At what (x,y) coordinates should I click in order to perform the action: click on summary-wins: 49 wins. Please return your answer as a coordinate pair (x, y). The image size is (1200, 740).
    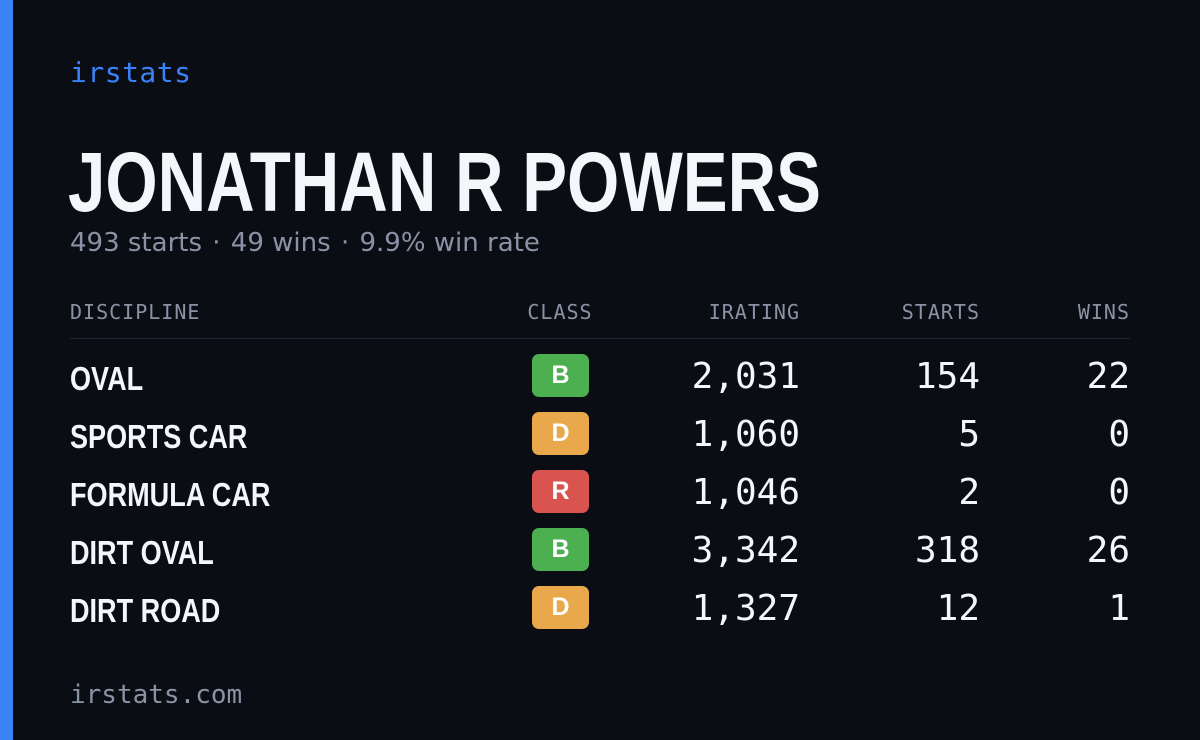
    Looking at the image, I should click on (280, 243).